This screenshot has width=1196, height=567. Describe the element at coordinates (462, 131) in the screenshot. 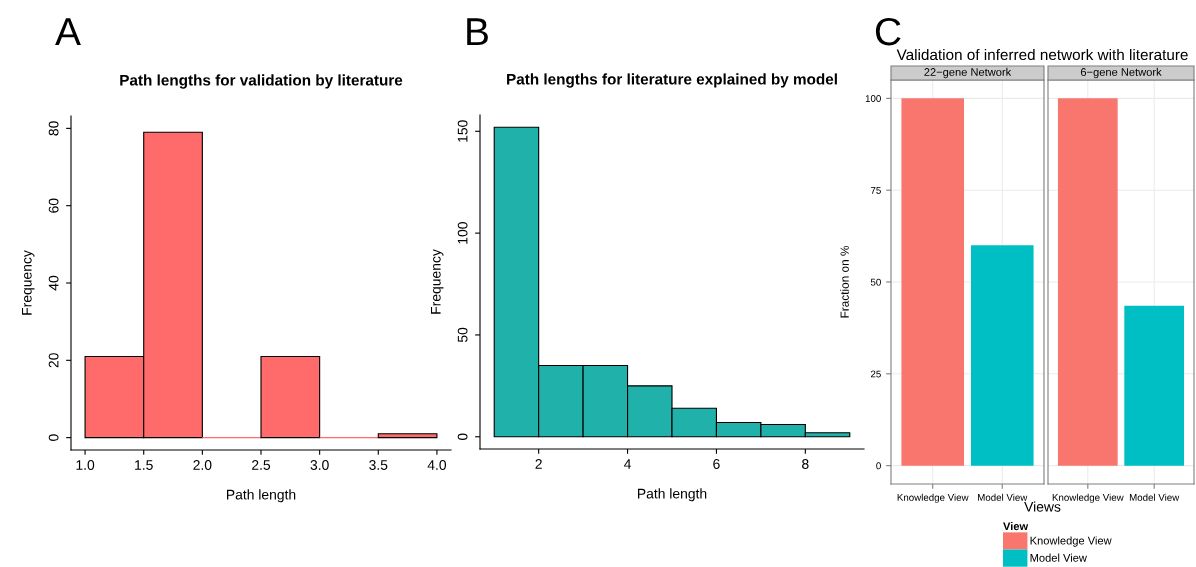

I see `y-tick-label: 150` at that location.